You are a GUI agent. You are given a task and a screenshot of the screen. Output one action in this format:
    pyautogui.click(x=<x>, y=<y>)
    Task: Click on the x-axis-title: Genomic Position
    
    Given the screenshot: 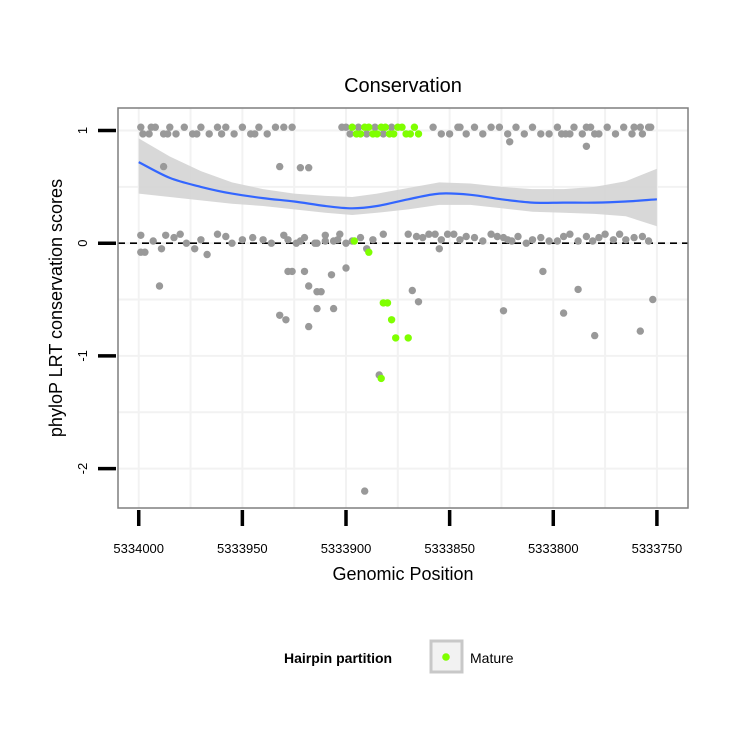 What is the action you would take?
    pyautogui.click(x=402, y=574)
    